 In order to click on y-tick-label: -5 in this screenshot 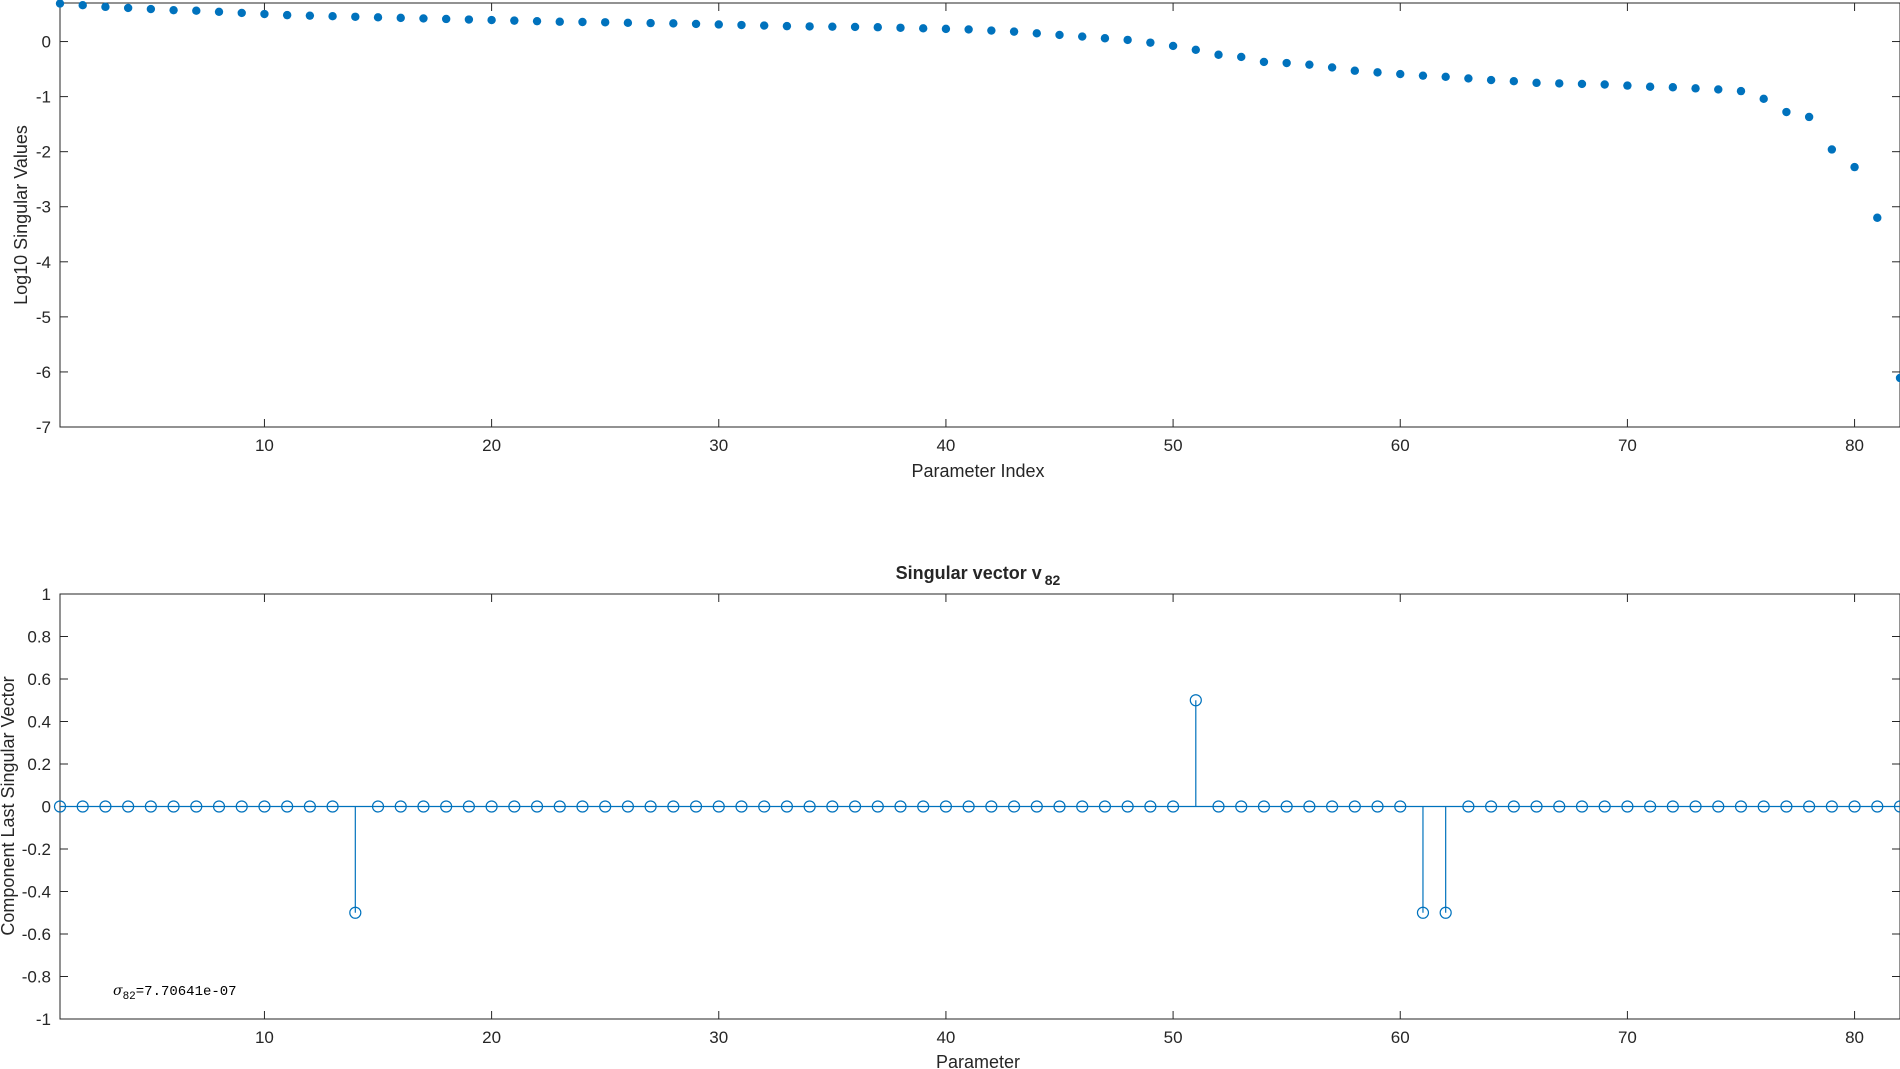, I will do `click(43, 317)`.